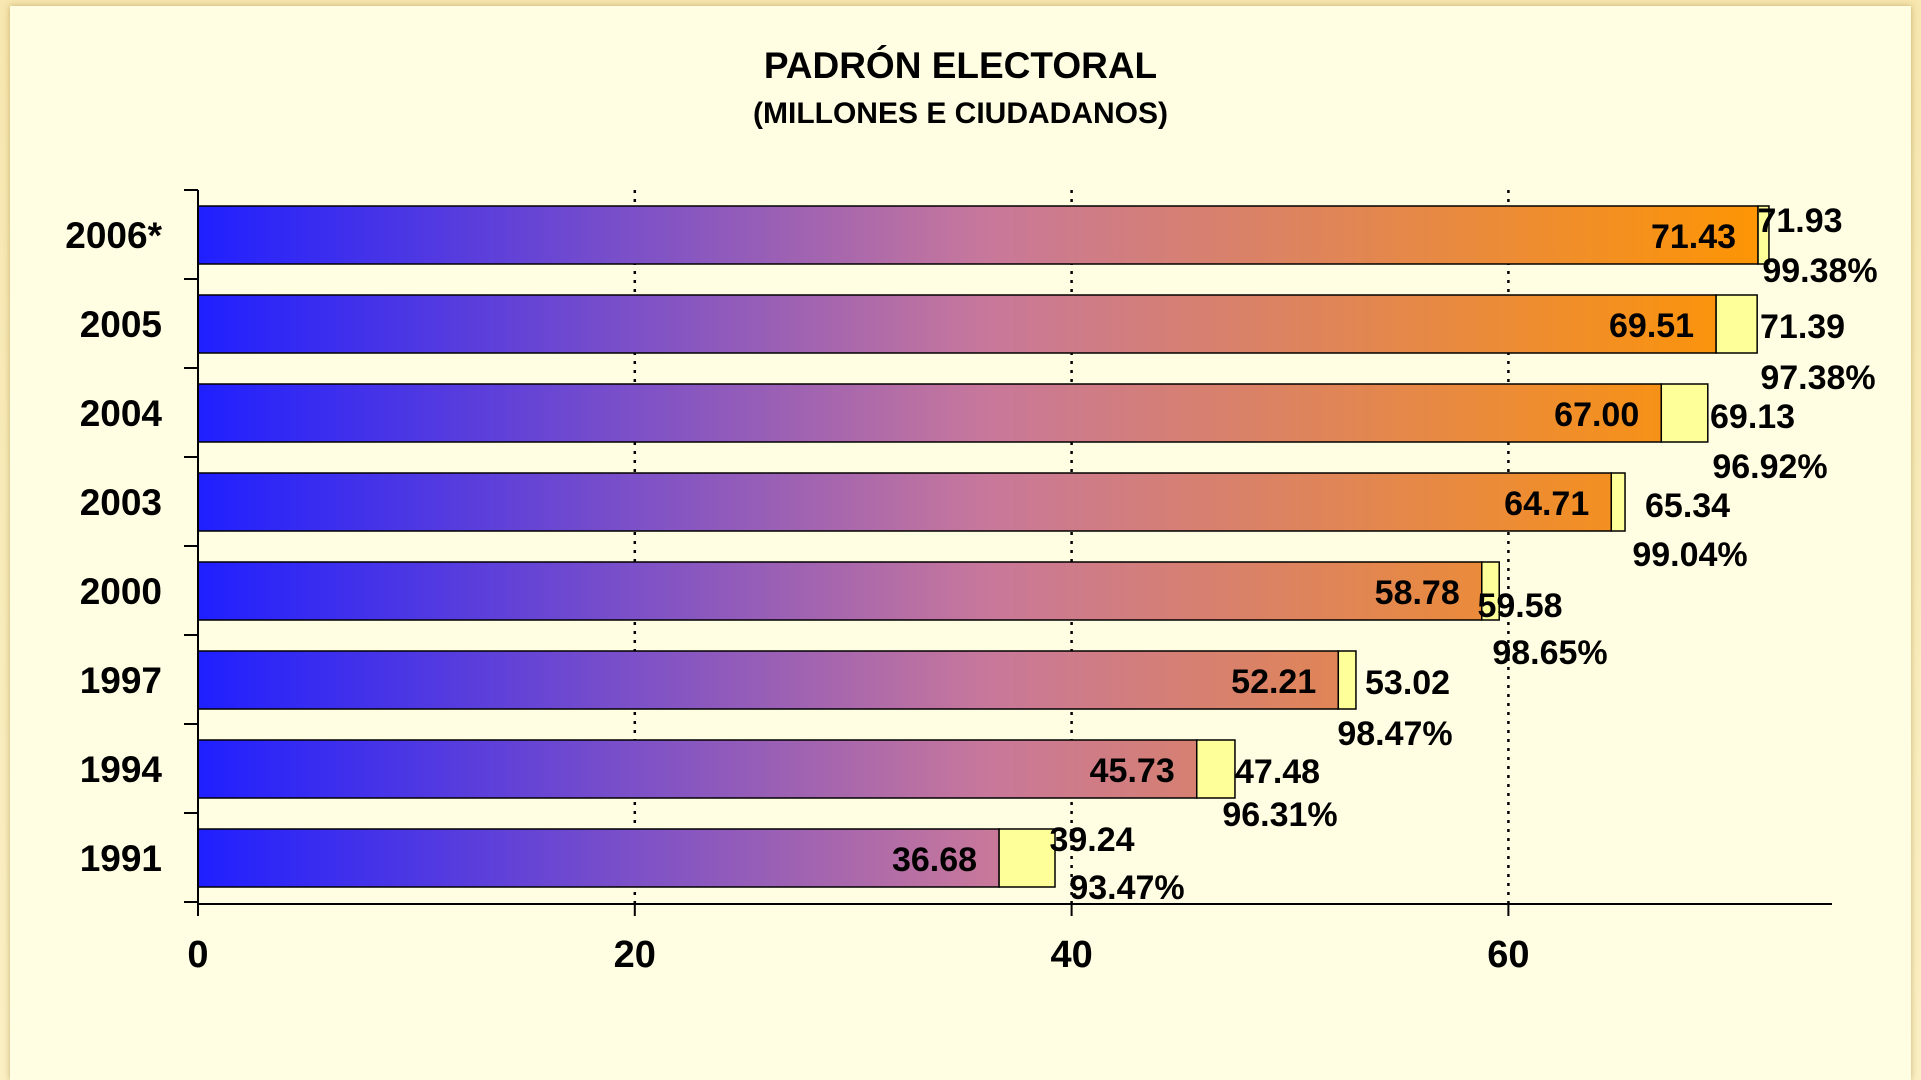 The height and width of the screenshot is (1080, 1921). Describe the element at coordinates (635, 955) in the screenshot. I see `x-tick-label-20: 20` at that location.